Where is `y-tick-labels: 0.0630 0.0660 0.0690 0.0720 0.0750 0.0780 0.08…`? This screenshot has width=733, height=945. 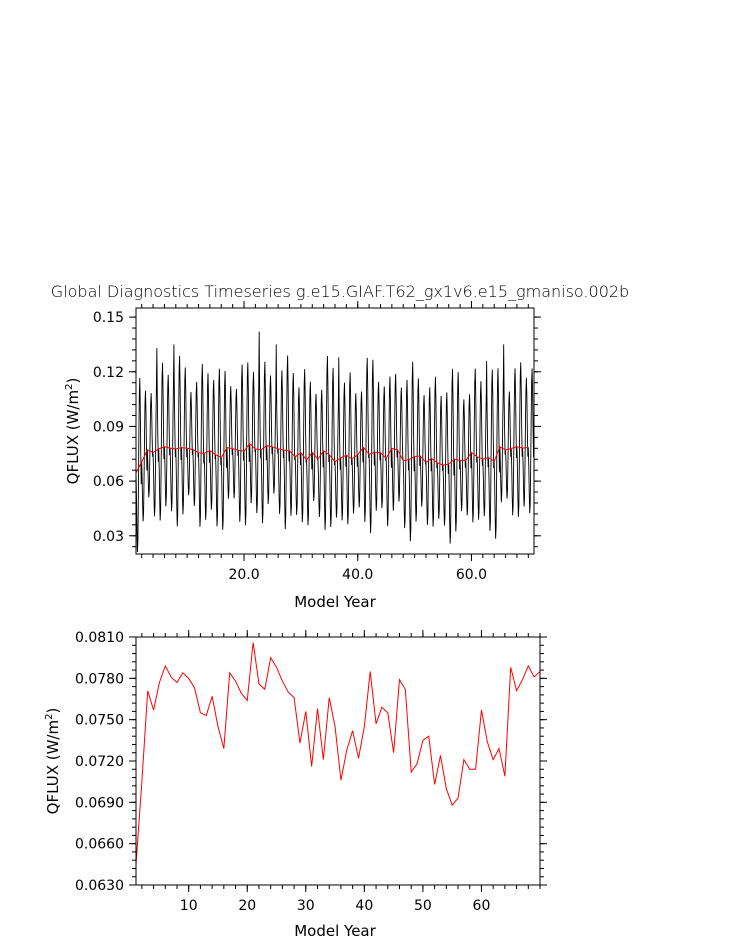
y-tick-labels: 0.0630 0.0660 0.0690 0.0720 0.0750 0.0780 0.08… is located at coordinates (99, 762).